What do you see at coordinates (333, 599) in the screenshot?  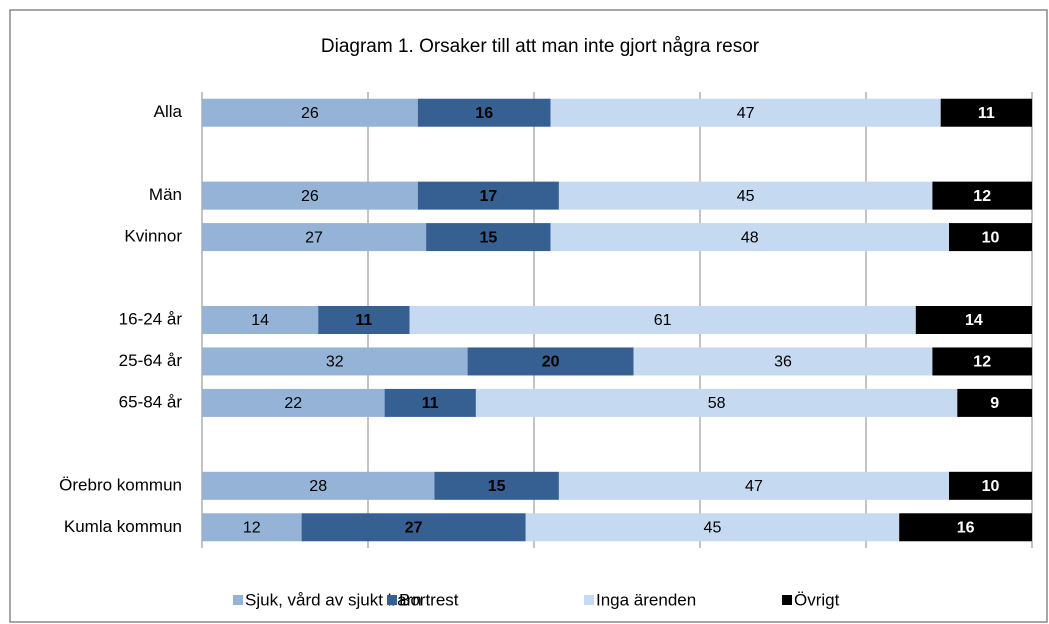 I see `legend-label: Sjuk, vård av sjukt barn` at bounding box center [333, 599].